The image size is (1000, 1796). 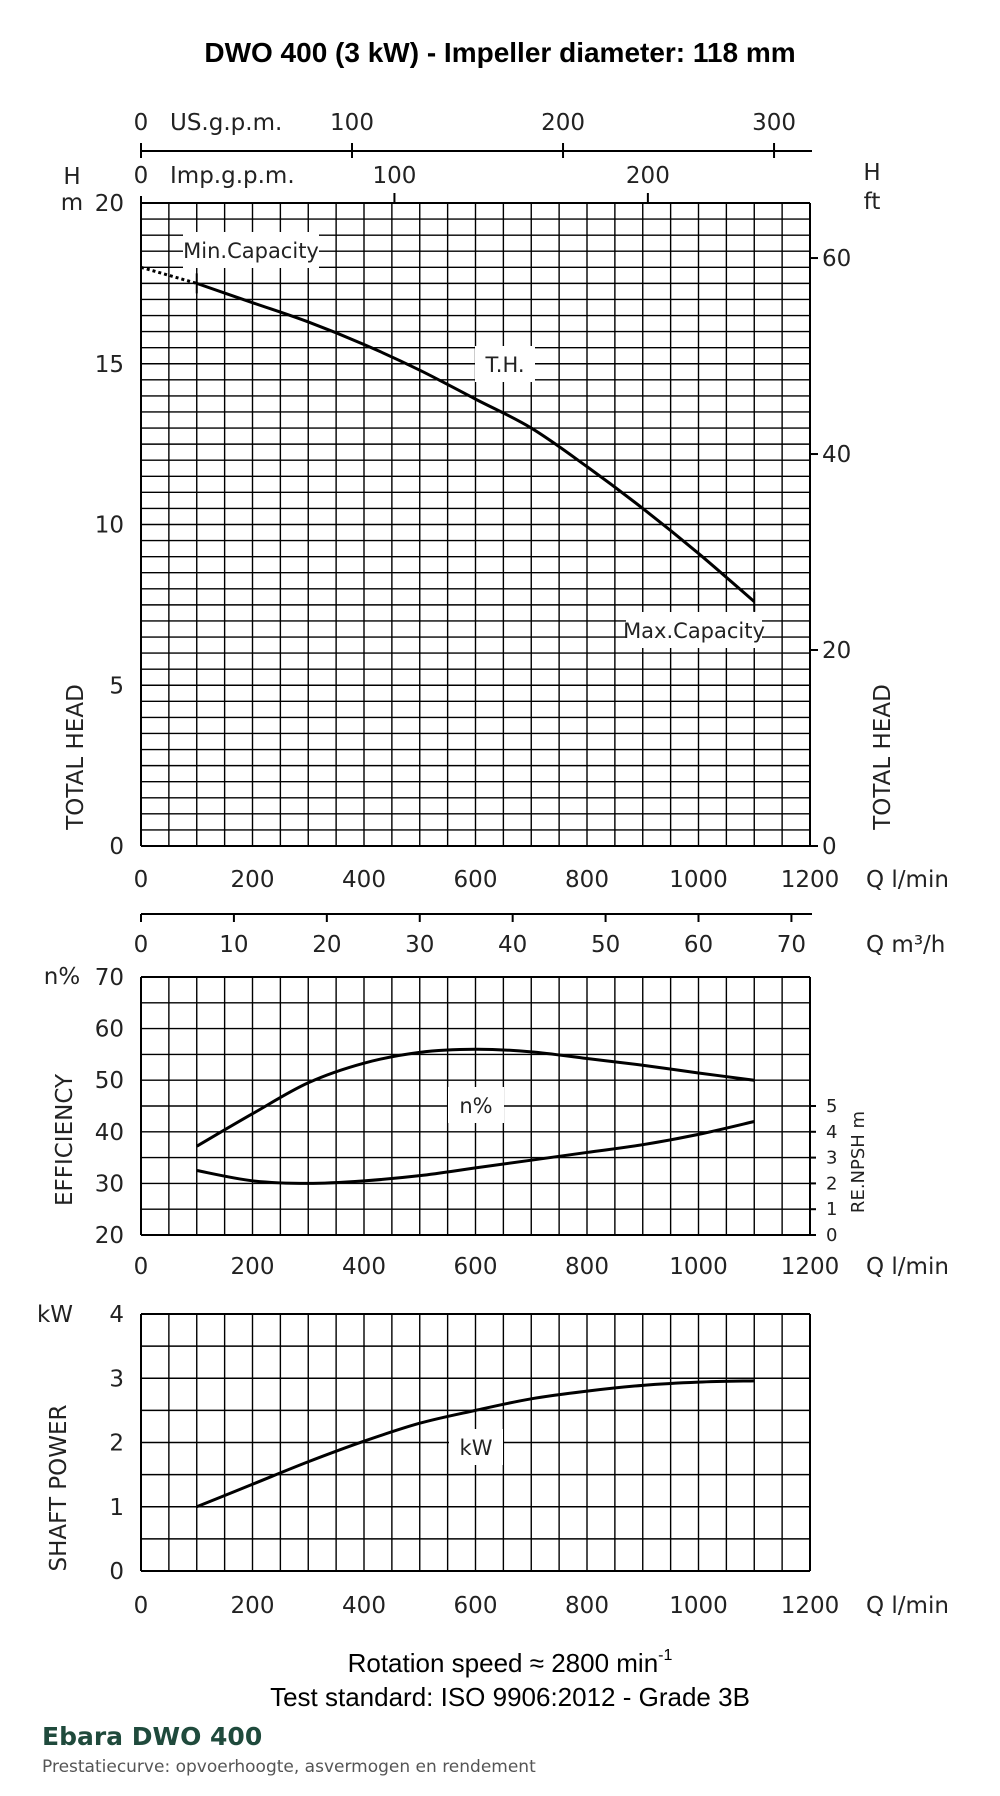 I want to click on rotation-speed: Rotation speed ≈ 2800 min-1, so click(x=510, y=1662).